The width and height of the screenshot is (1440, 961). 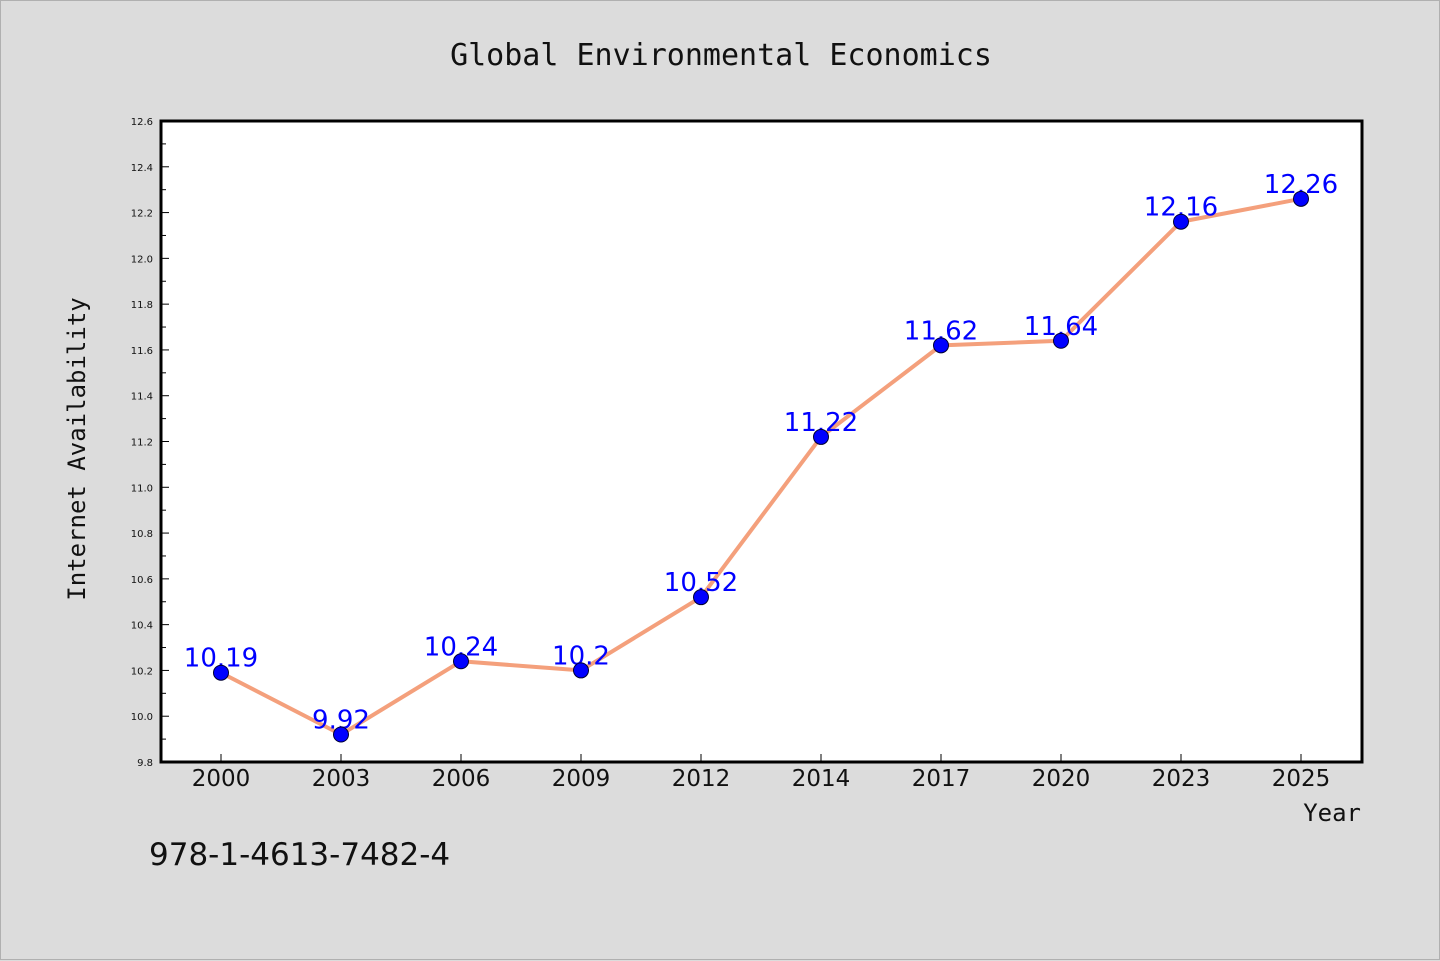 What do you see at coordinates (1061, 779) in the screenshot?
I see `x-tick-label: 2020` at bounding box center [1061, 779].